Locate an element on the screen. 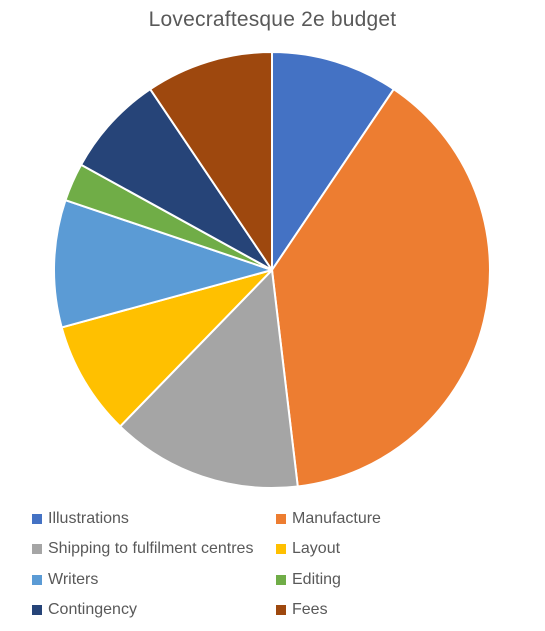  chart-title: Lovecraftesque 2e budget is located at coordinates (272, 19).